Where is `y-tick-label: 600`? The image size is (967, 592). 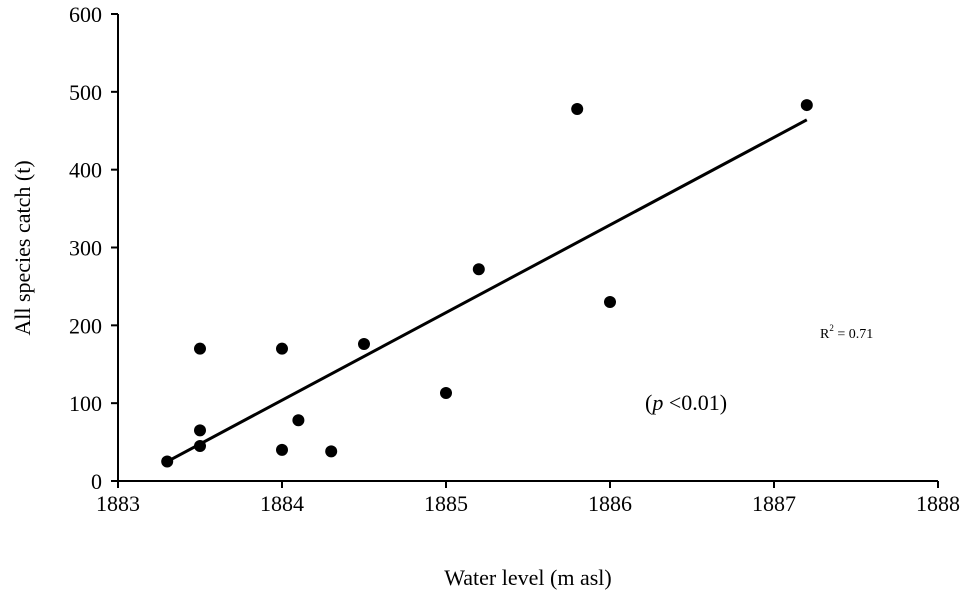 y-tick-label: 600 is located at coordinates (85, 14).